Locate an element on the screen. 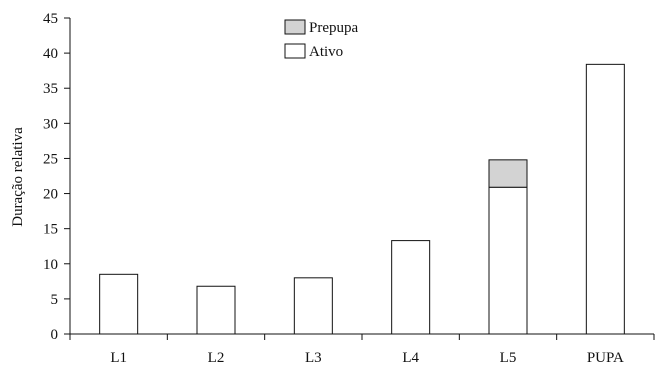  bar-prepupa-l5 is located at coordinates (508, 173).